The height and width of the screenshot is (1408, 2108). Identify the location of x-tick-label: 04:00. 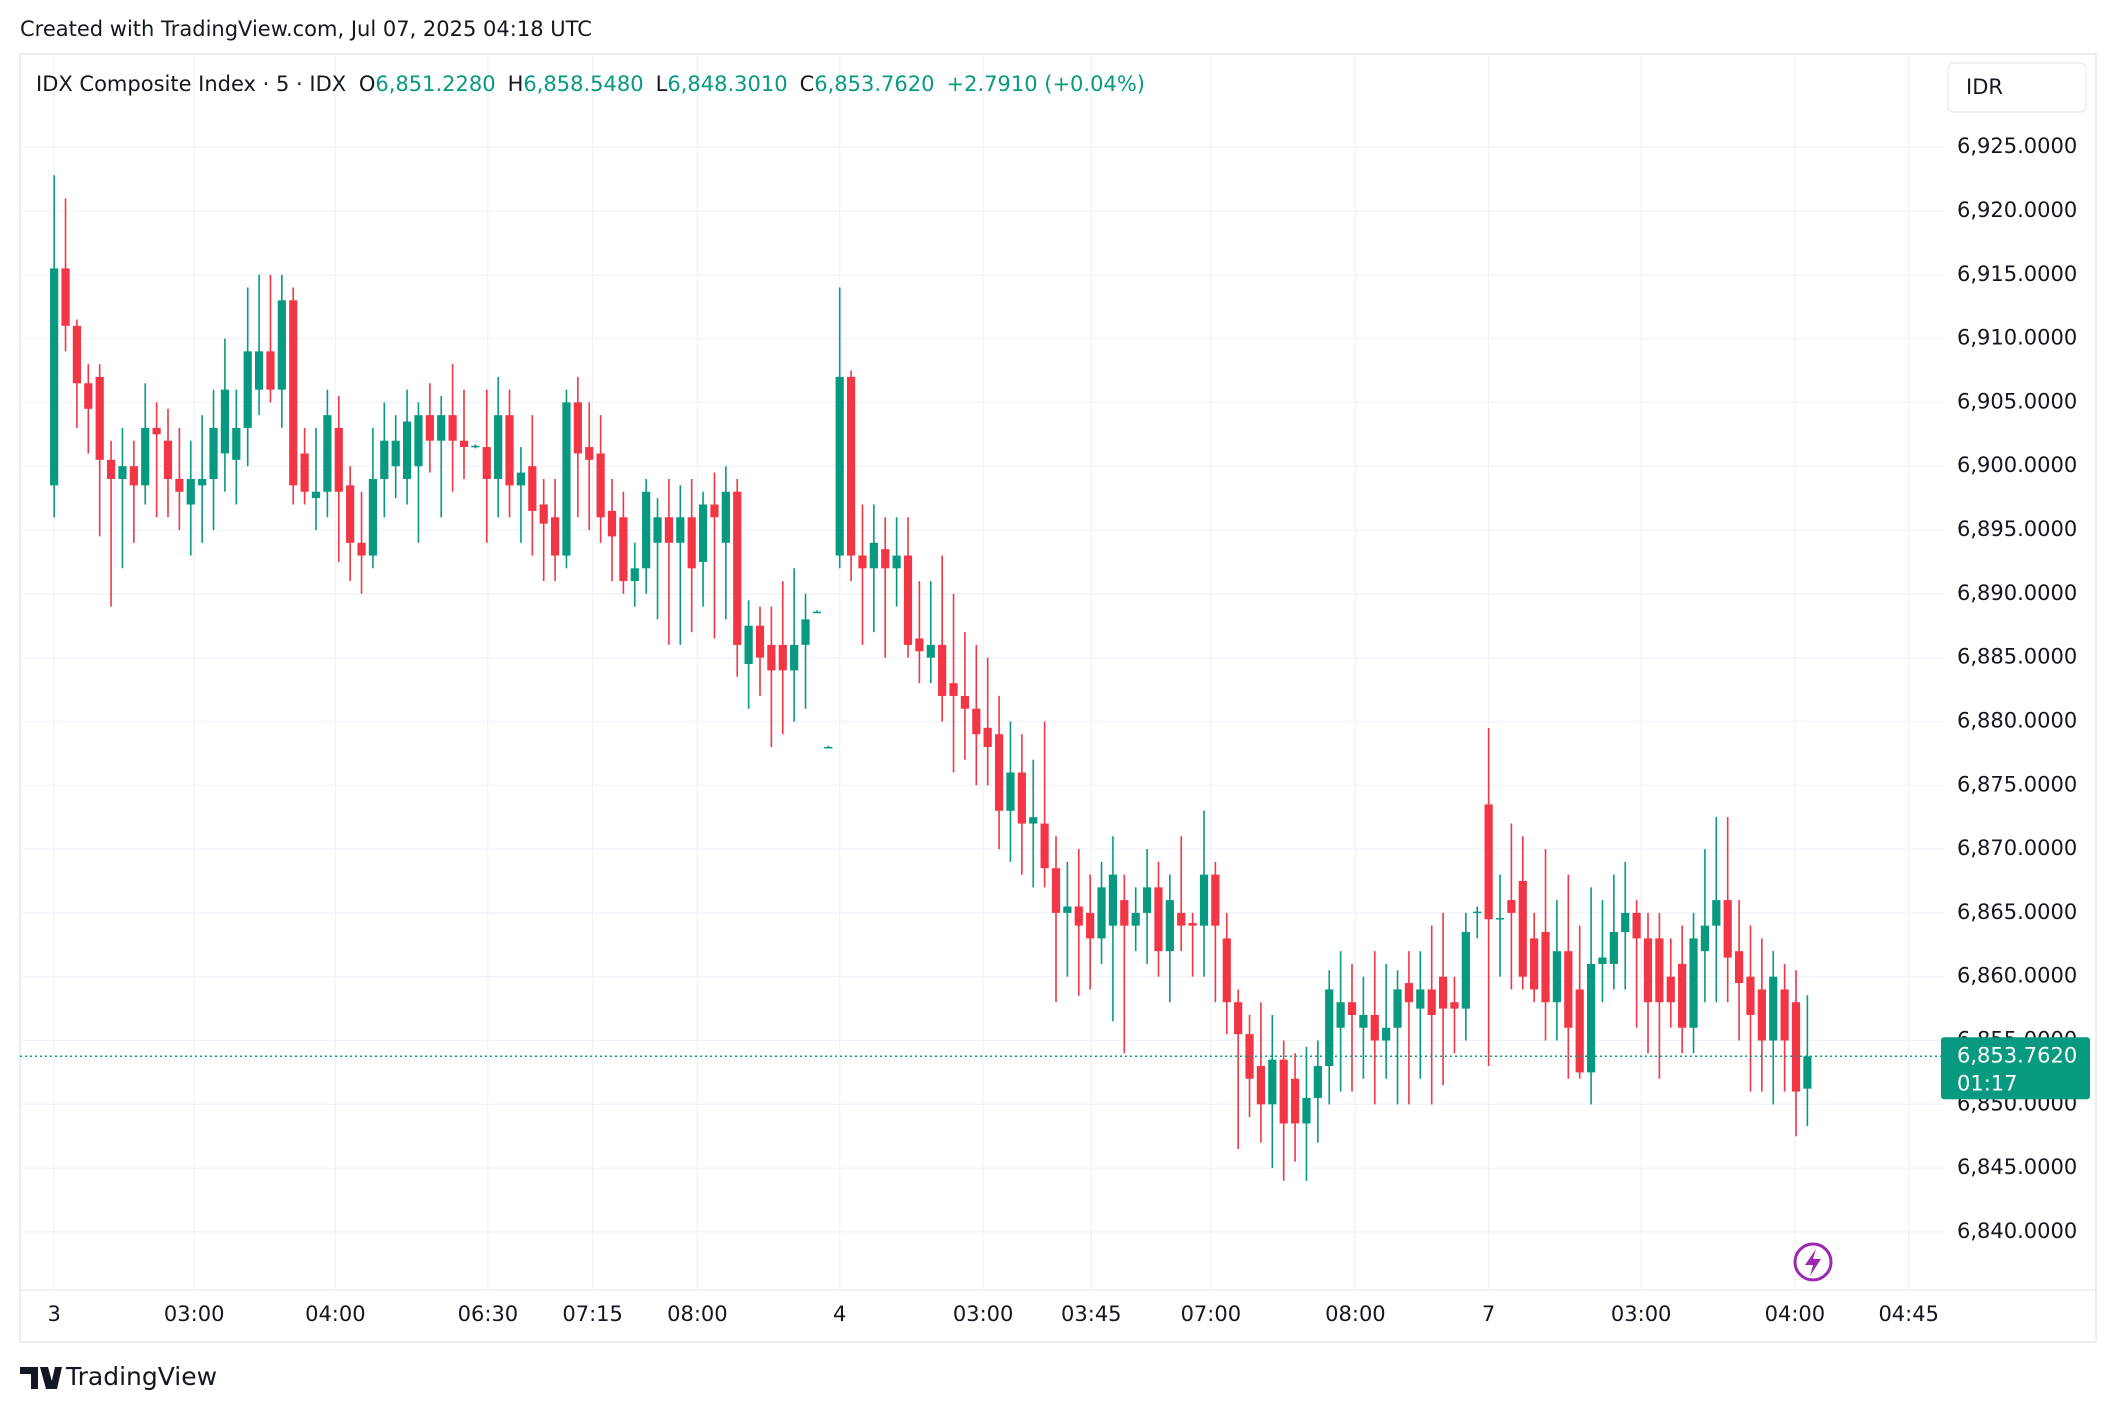
(335, 1314).